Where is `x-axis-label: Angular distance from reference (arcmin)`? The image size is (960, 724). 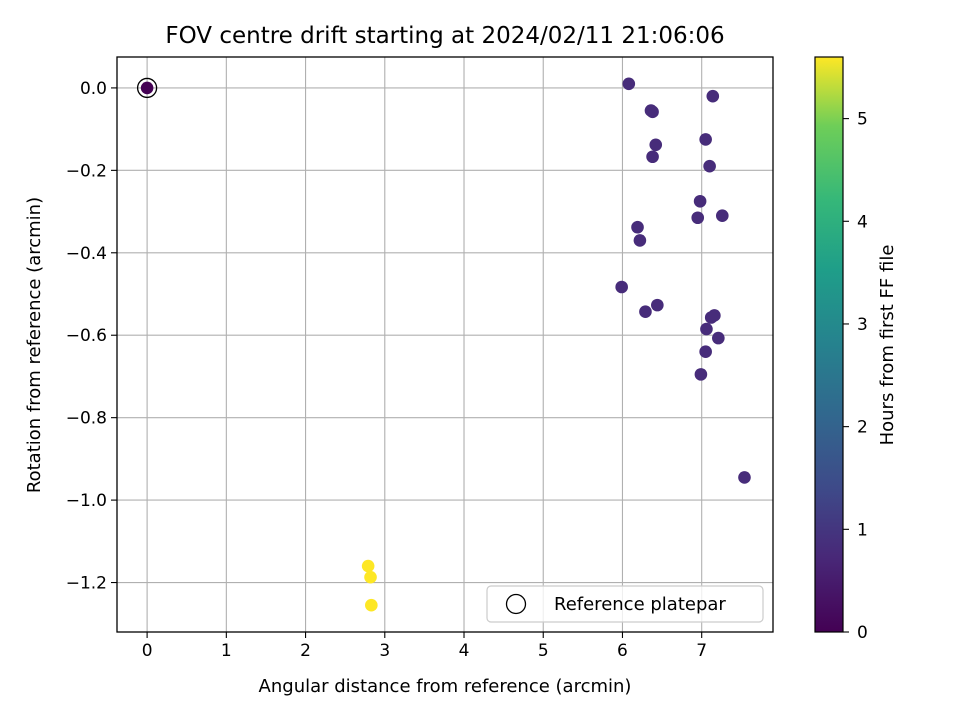
x-axis-label: Angular distance from reference (arcmin) is located at coordinates (445, 686).